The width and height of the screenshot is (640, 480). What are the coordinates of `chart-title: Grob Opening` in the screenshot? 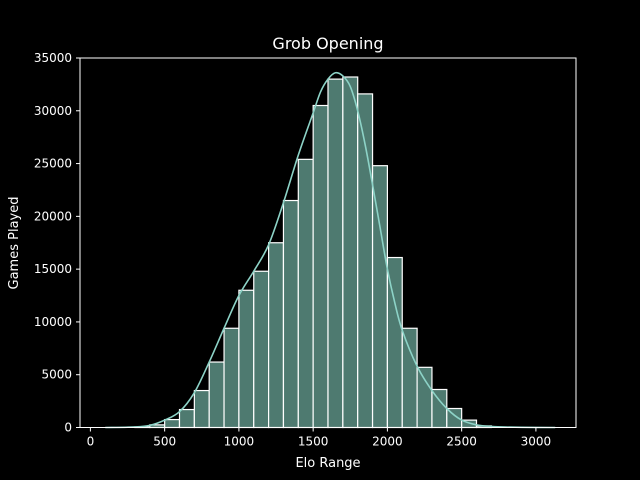 It's located at (327, 43).